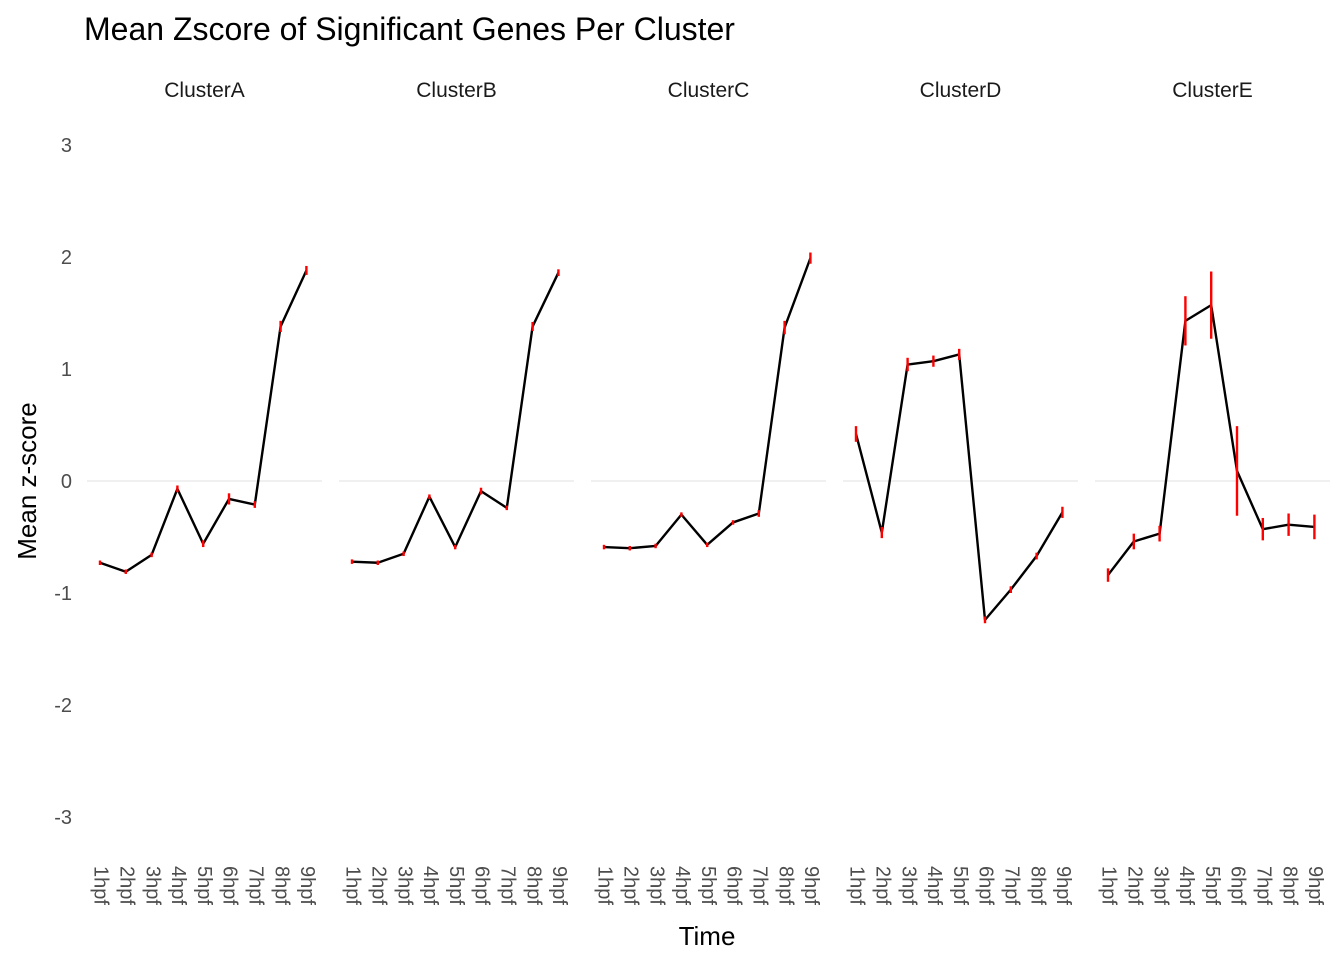 The height and width of the screenshot is (960, 1344). What do you see at coordinates (66, 146) in the screenshot?
I see `y-tick-label: 3` at bounding box center [66, 146].